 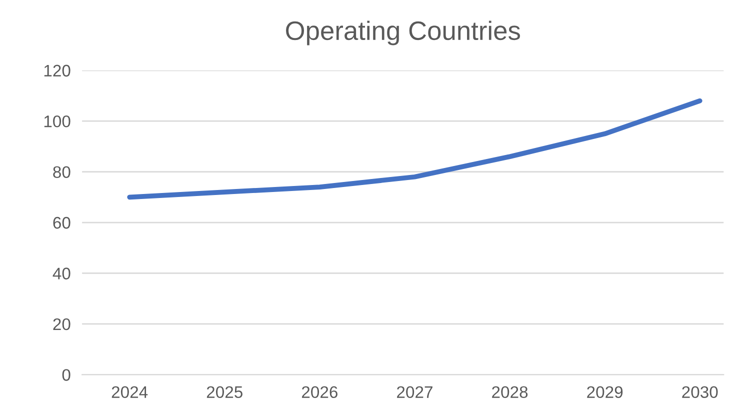 What do you see at coordinates (510, 392) in the screenshot?
I see `x-tick-label: 2028` at bounding box center [510, 392].